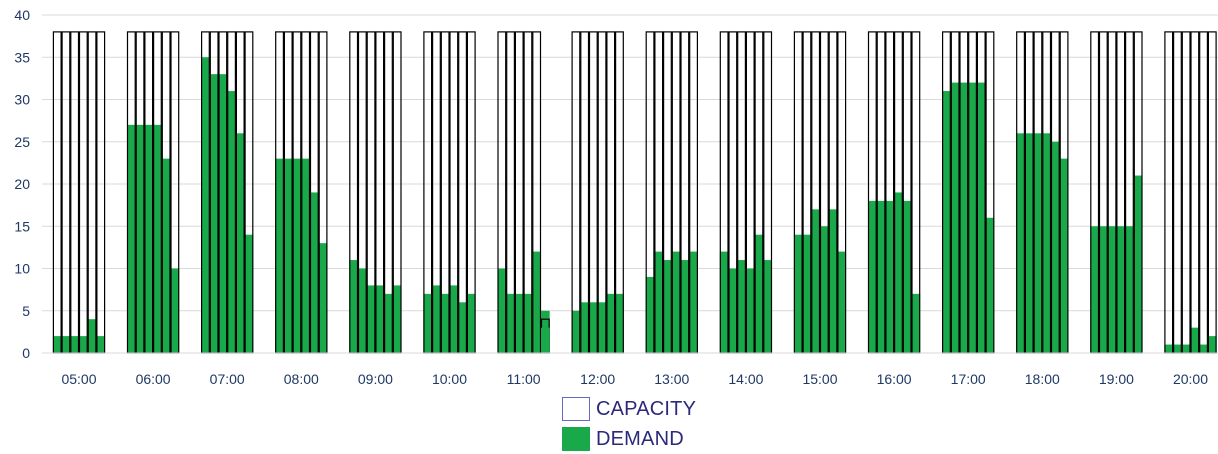  What do you see at coordinates (1190, 379) in the screenshot?
I see `x-tick-label: 20:00` at bounding box center [1190, 379].